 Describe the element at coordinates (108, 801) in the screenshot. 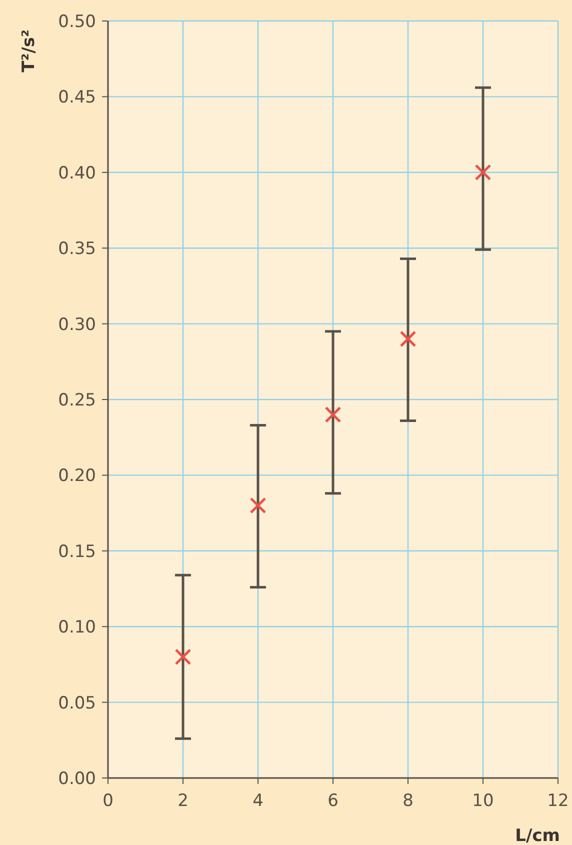

I see `x-tick-label: 0` at that location.